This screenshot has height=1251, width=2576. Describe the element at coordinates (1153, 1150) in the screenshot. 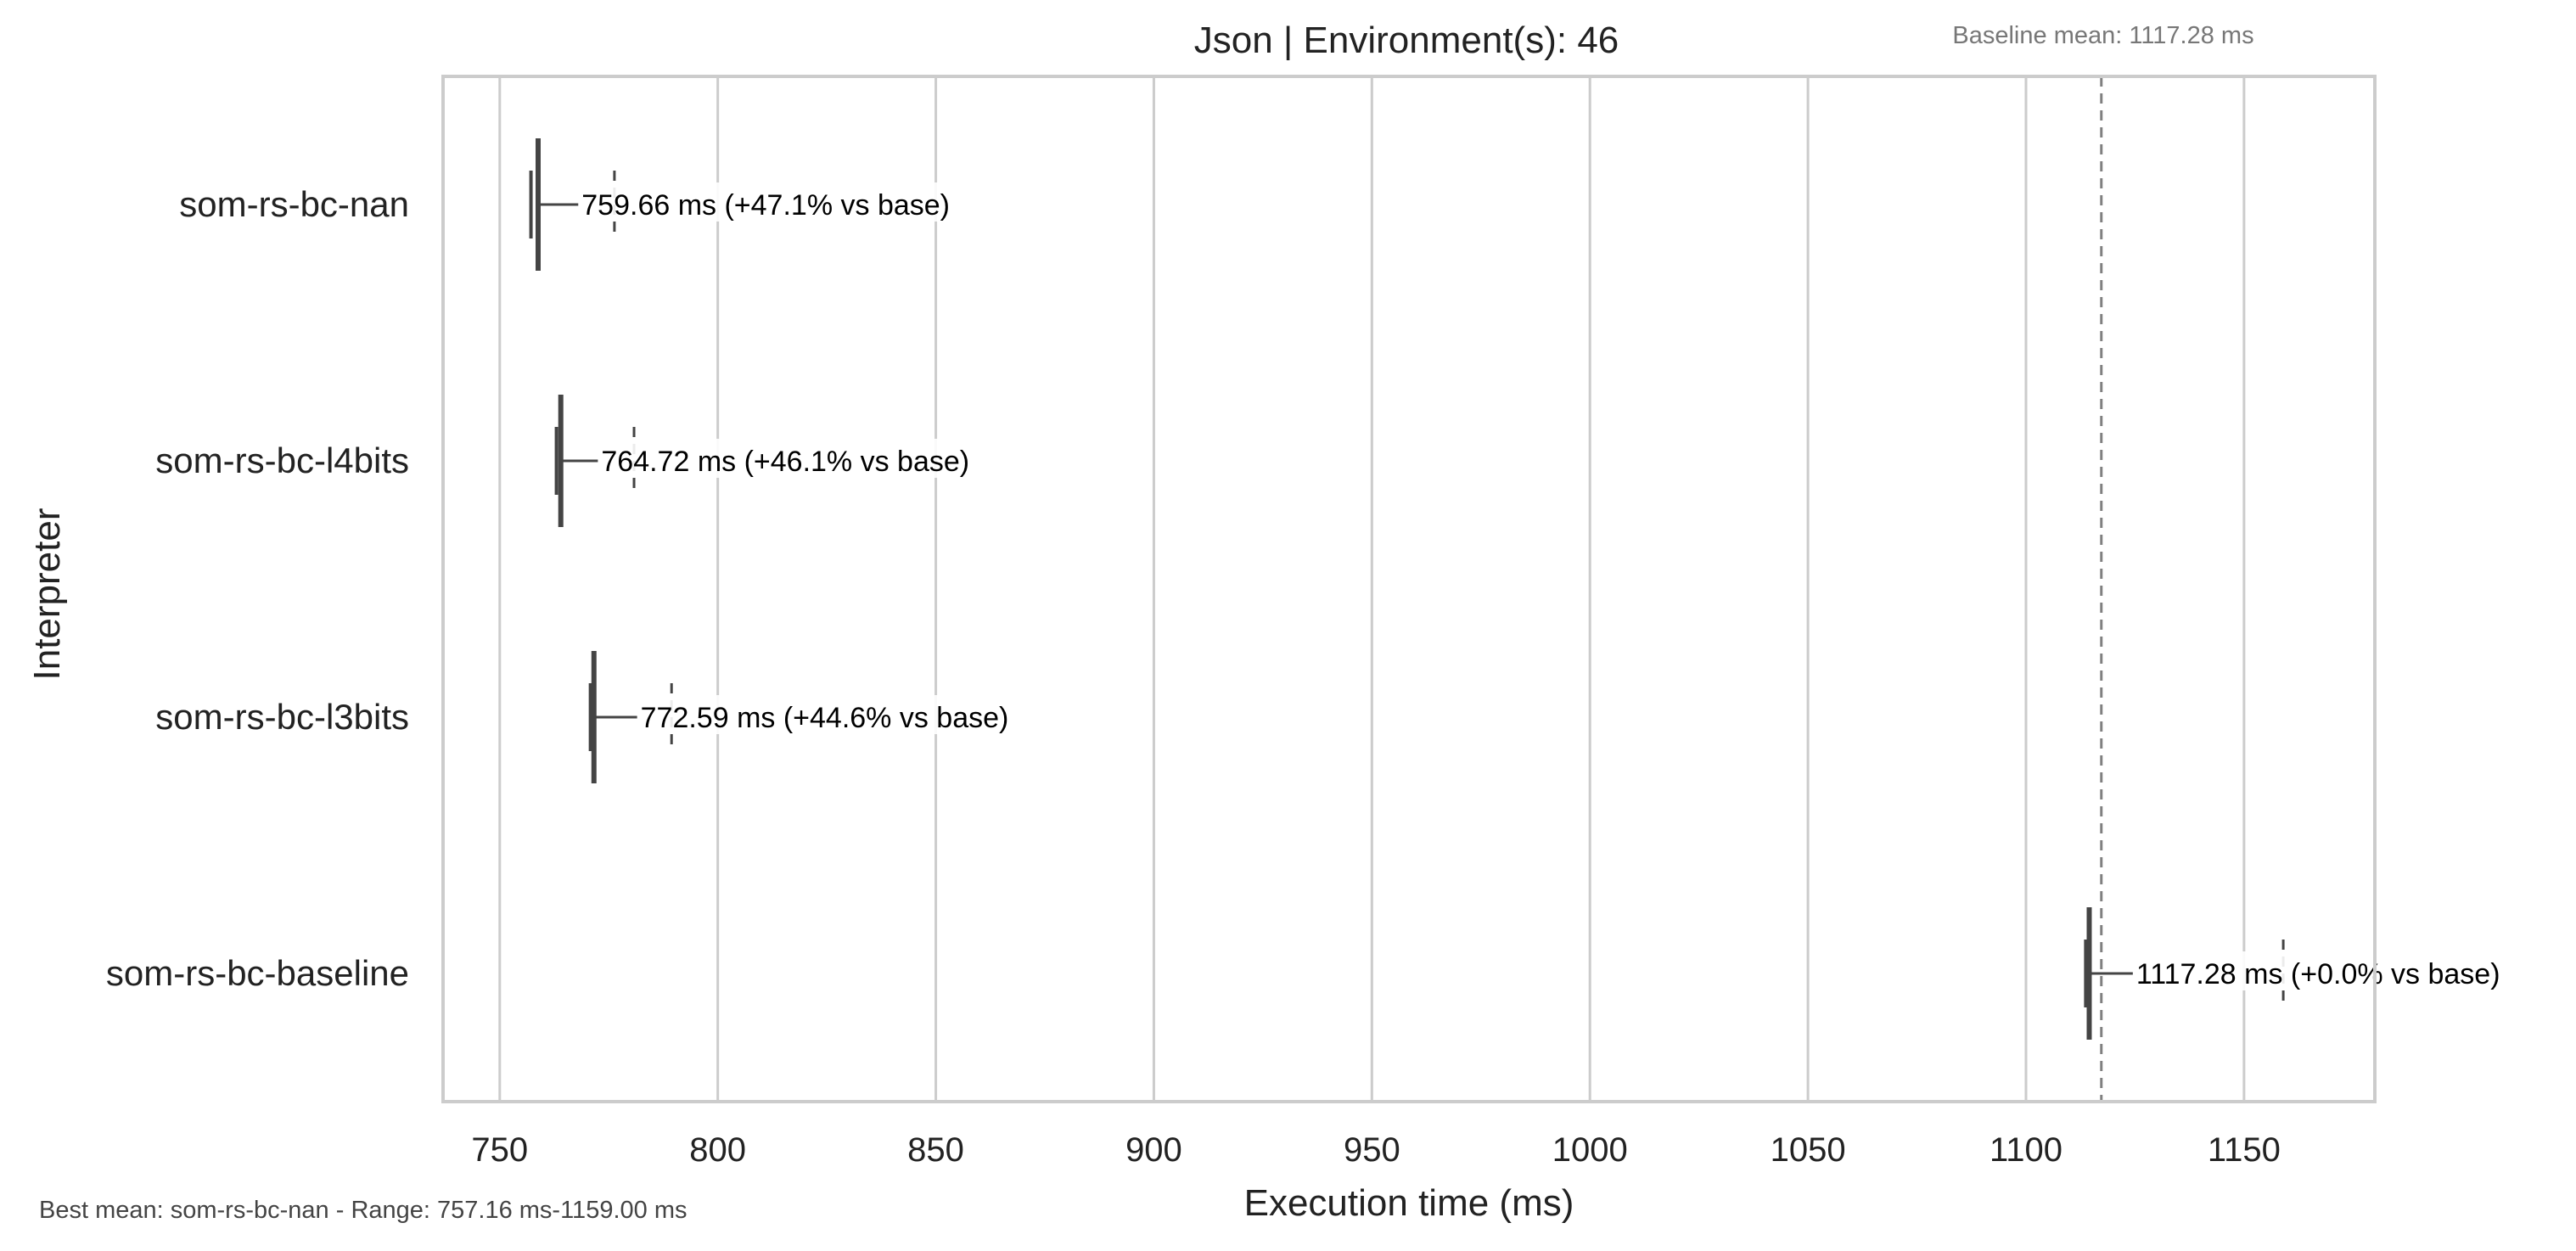

I see `x-tick-label: 900` at that location.